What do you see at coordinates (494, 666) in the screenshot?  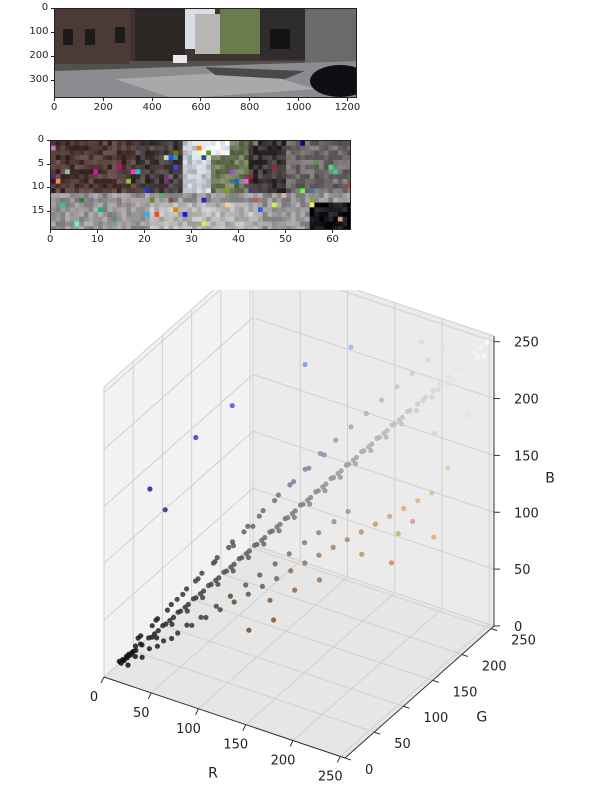 I see `g-tick-label: 200` at bounding box center [494, 666].